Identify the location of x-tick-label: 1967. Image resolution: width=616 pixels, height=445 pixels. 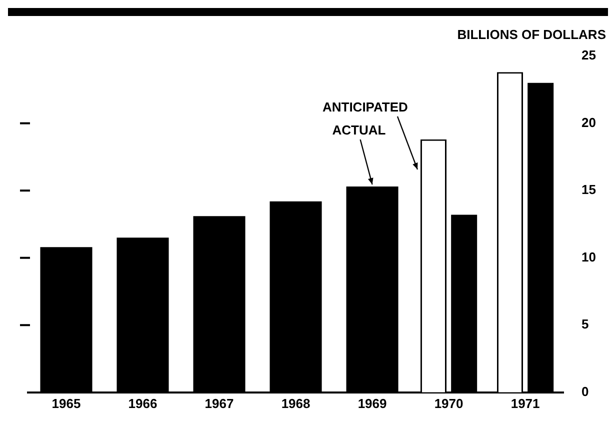
(219, 403).